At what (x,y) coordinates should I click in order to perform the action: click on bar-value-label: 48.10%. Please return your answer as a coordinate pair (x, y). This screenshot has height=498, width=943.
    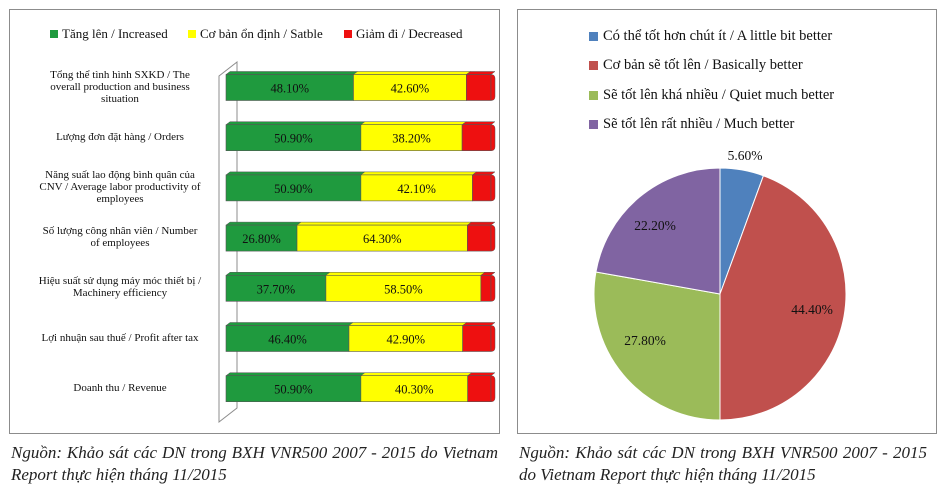
    Looking at the image, I should click on (289, 89).